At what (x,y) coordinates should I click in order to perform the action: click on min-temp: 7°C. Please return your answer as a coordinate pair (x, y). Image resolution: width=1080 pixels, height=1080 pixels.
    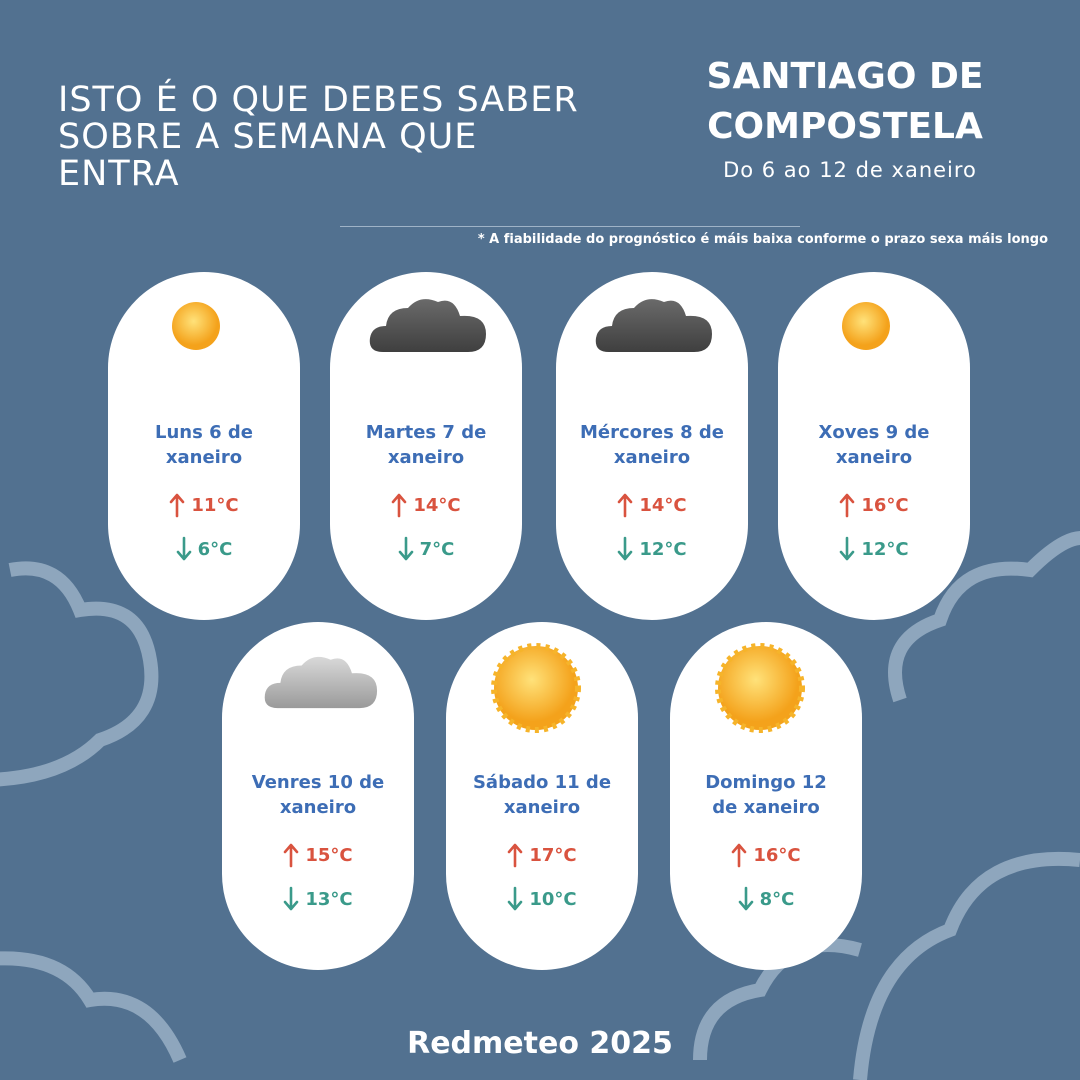
    Looking at the image, I should click on (437, 549).